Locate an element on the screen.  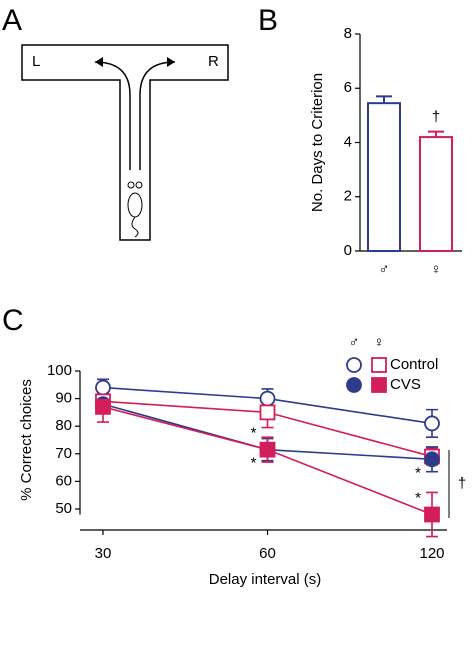
x-tick-label: 120 is located at coordinates (431, 553).